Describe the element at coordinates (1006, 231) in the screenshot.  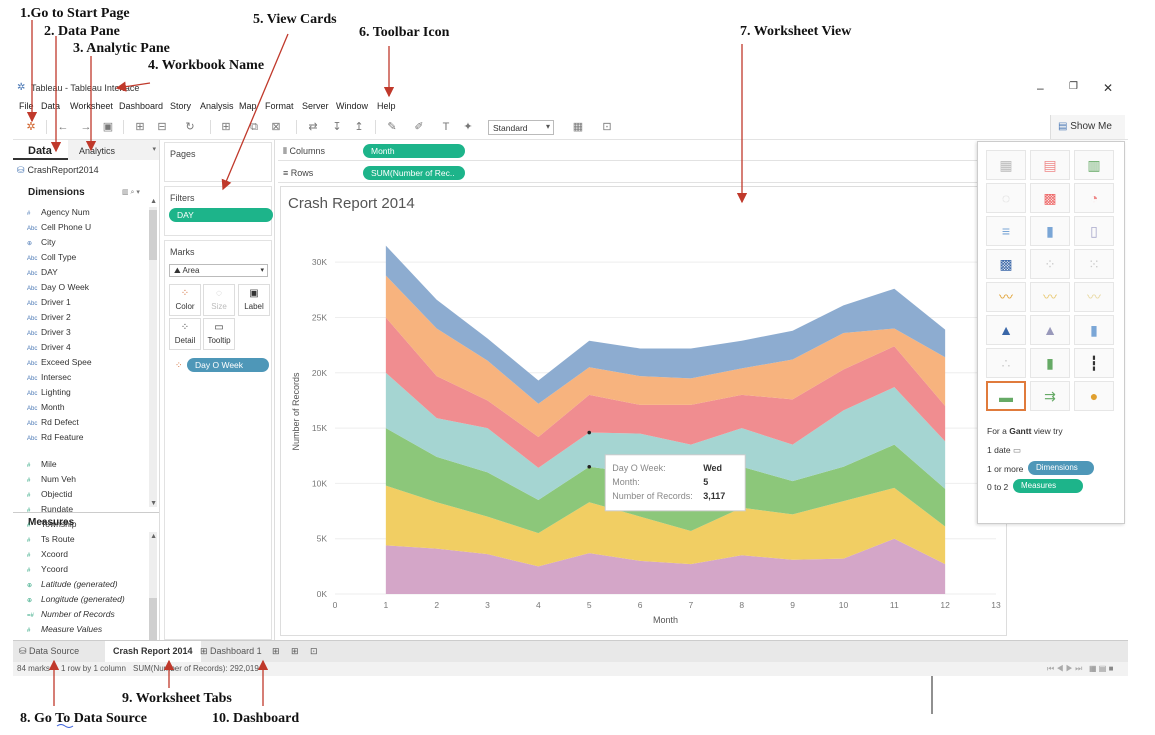
I see `chart-type-option: ≡` at that location.